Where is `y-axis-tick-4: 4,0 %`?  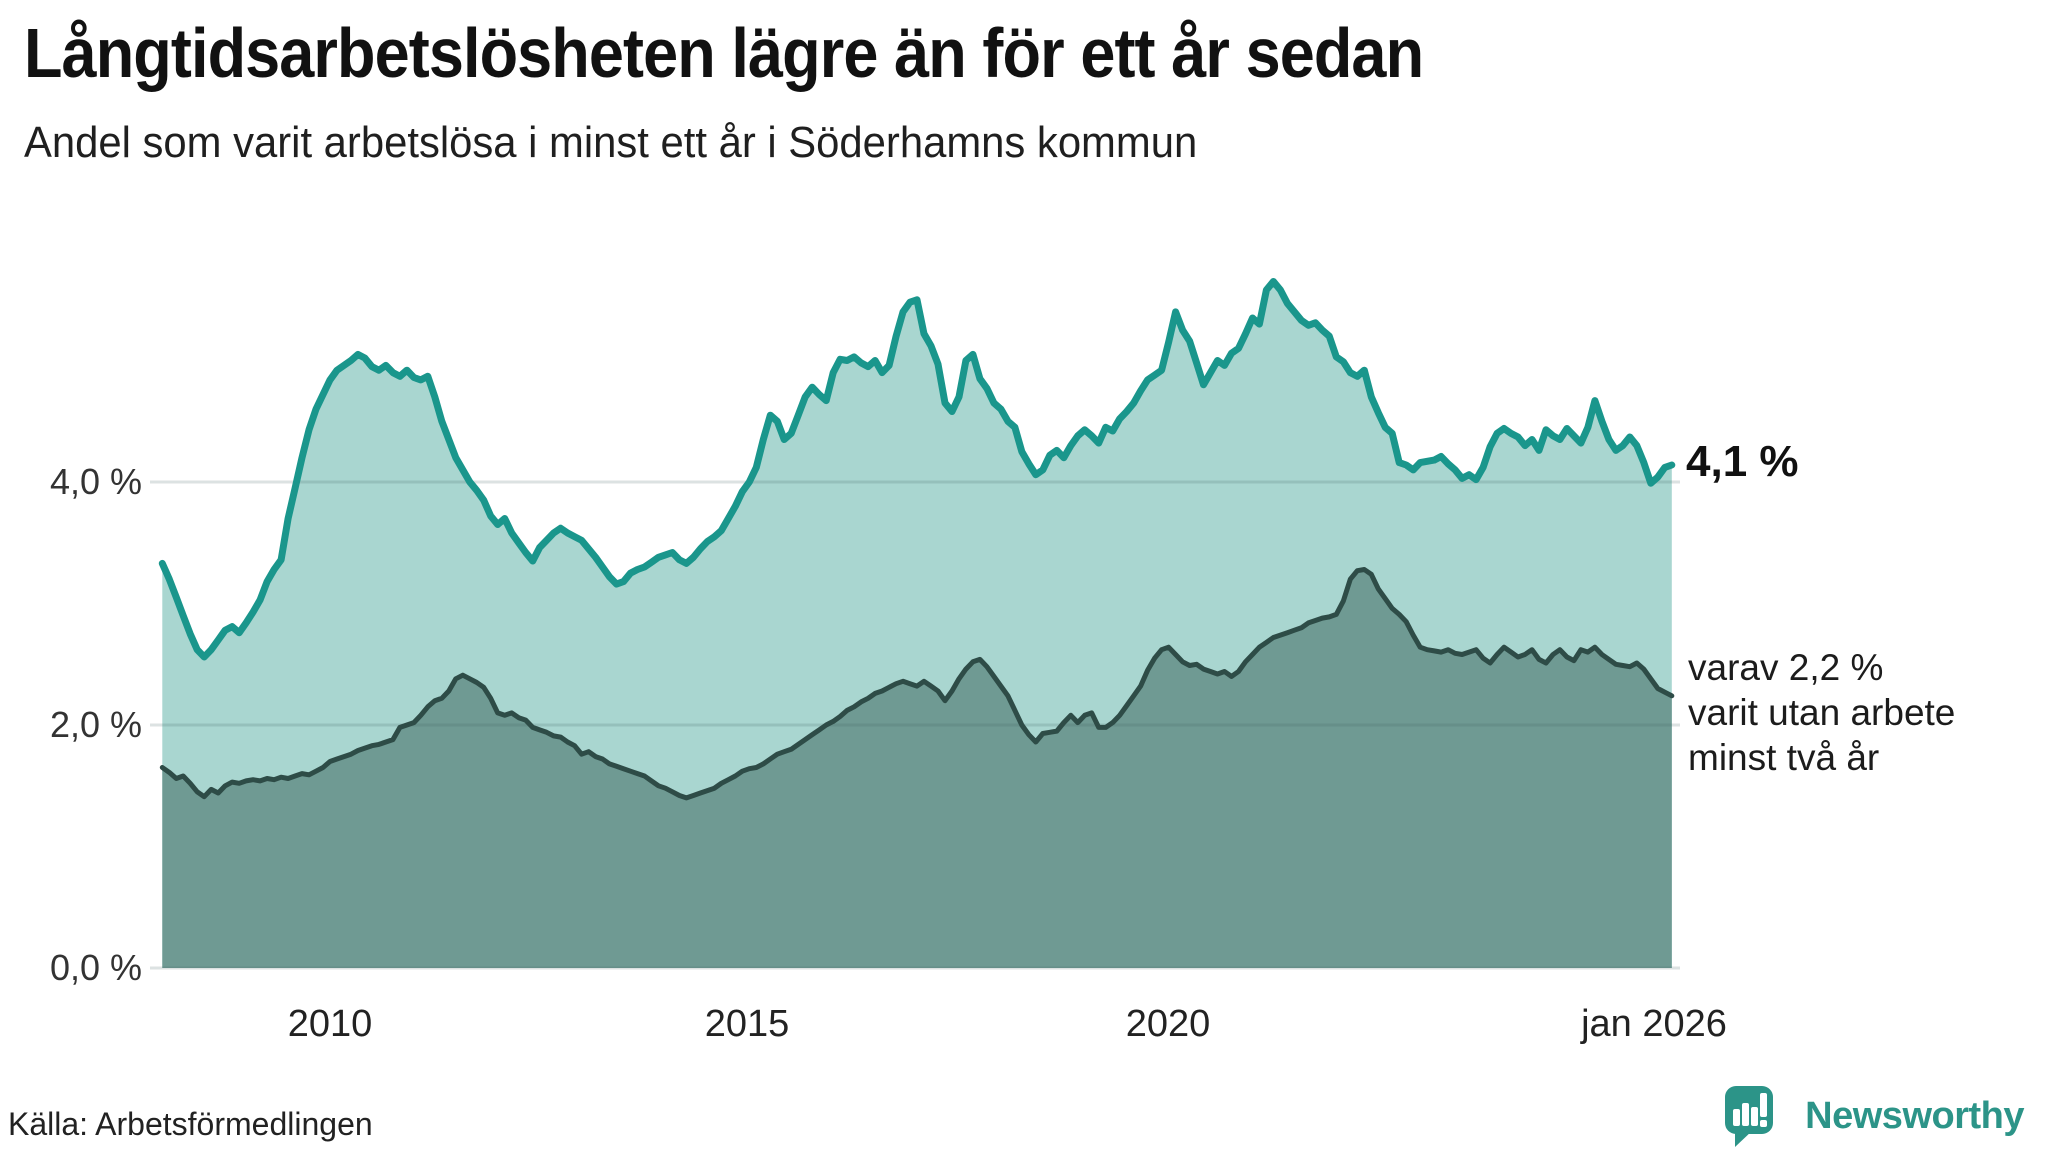
y-axis-tick-4: 4,0 % is located at coordinates (95, 481).